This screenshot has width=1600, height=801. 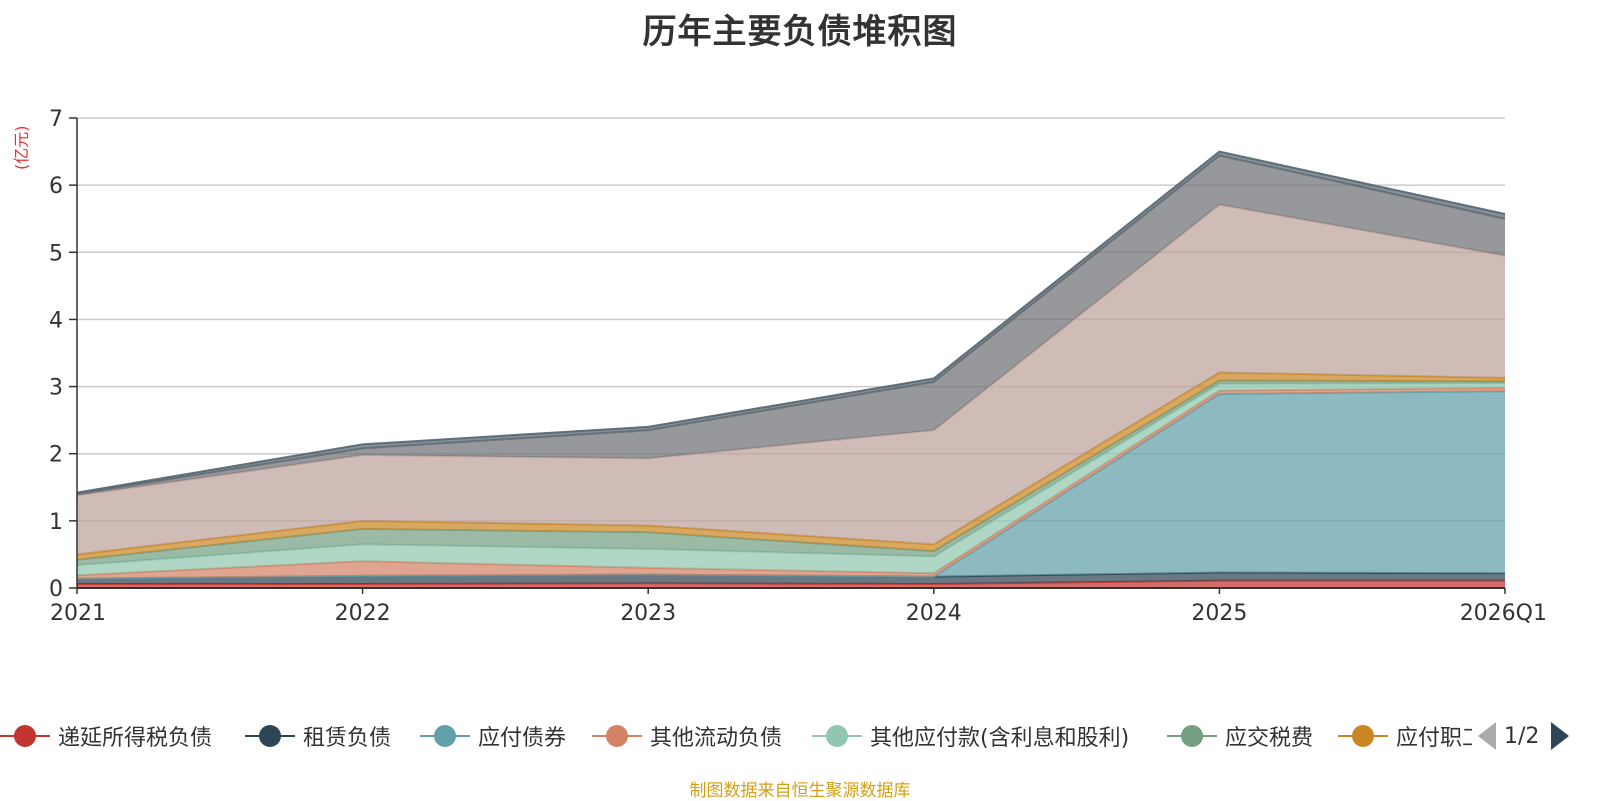 What do you see at coordinates (56, 253) in the screenshot?
I see `y-tick-label: 5` at bounding box center [56, 253].